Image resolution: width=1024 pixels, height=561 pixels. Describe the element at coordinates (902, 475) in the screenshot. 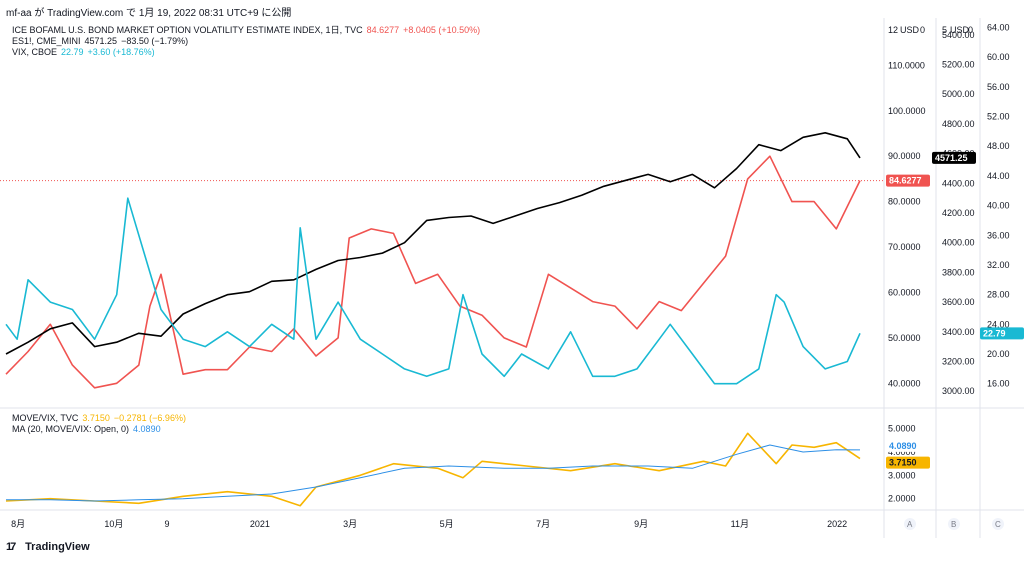

I see `ratio-axis-tick: 3.0000` at that location.